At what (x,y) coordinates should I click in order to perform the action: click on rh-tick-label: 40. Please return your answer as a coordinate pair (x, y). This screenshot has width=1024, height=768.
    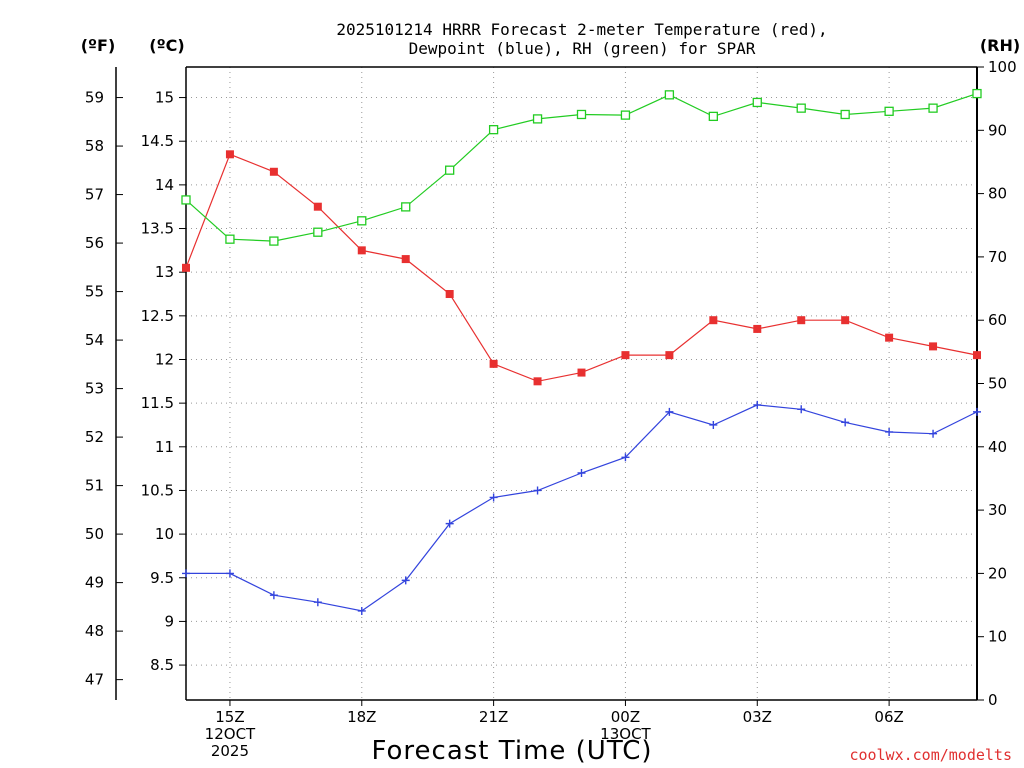
    Looking at the image, I should click on (997, 447).